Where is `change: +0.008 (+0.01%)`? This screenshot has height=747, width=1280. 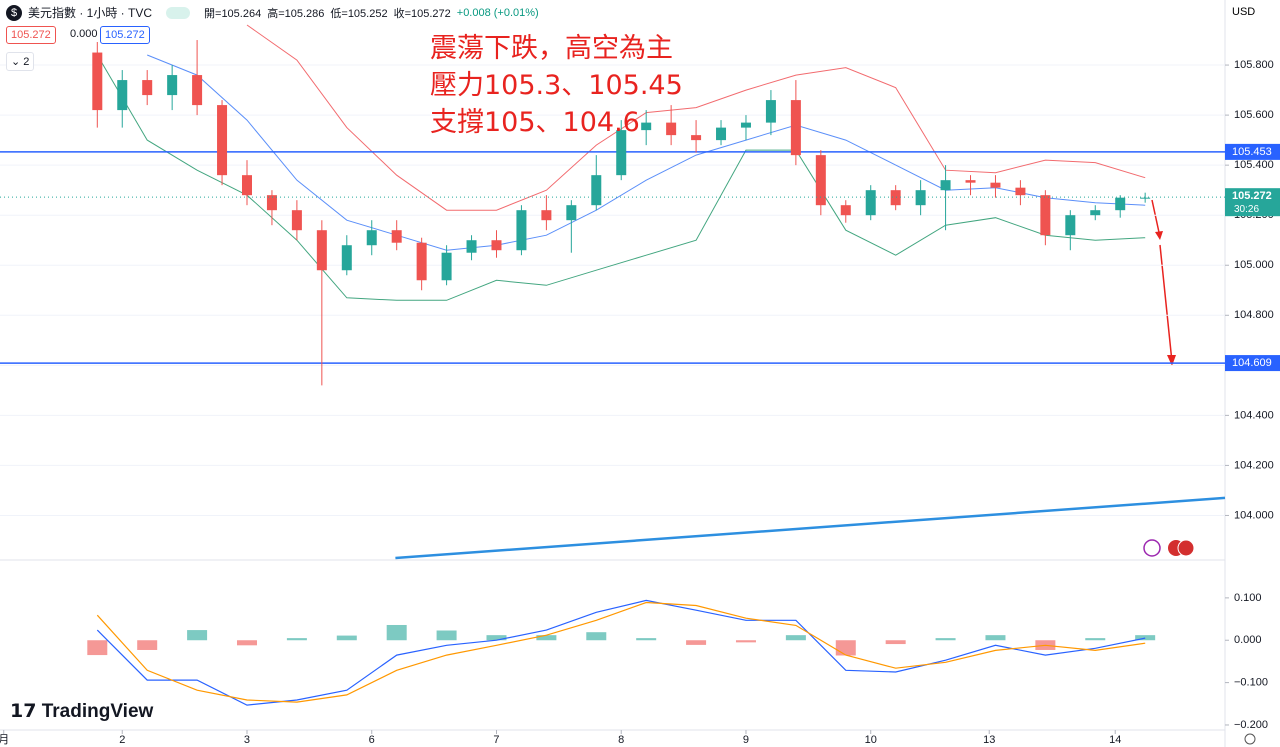
change: +0.008 (+0.01%) is located at coordinates (497, 12).